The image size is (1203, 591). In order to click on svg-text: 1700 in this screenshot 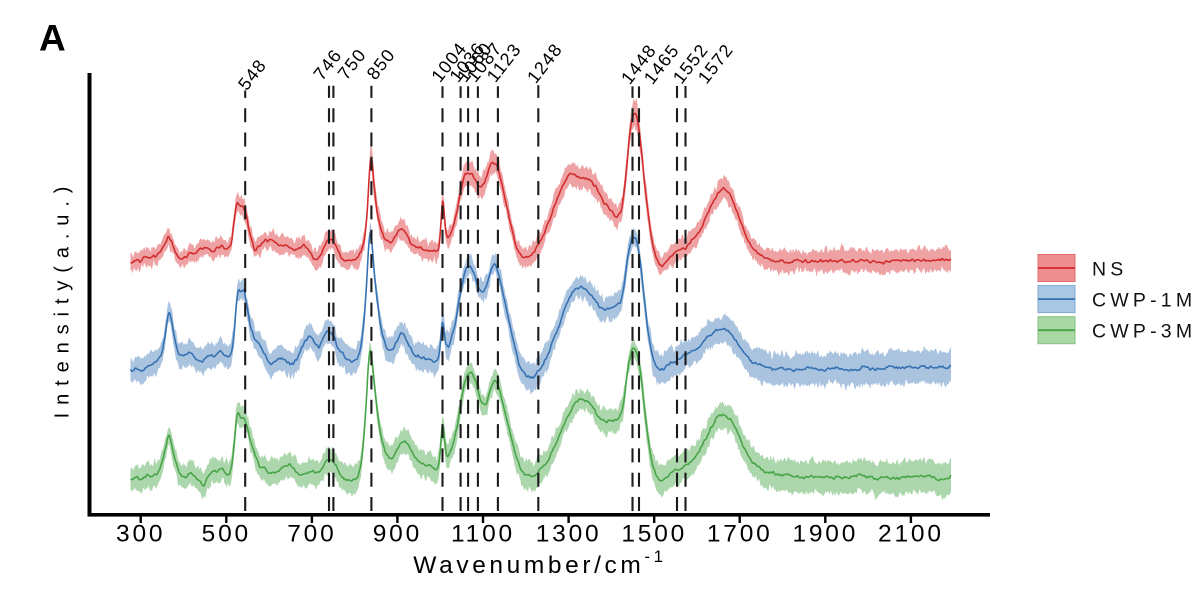, I will do `click(740, 534)`.